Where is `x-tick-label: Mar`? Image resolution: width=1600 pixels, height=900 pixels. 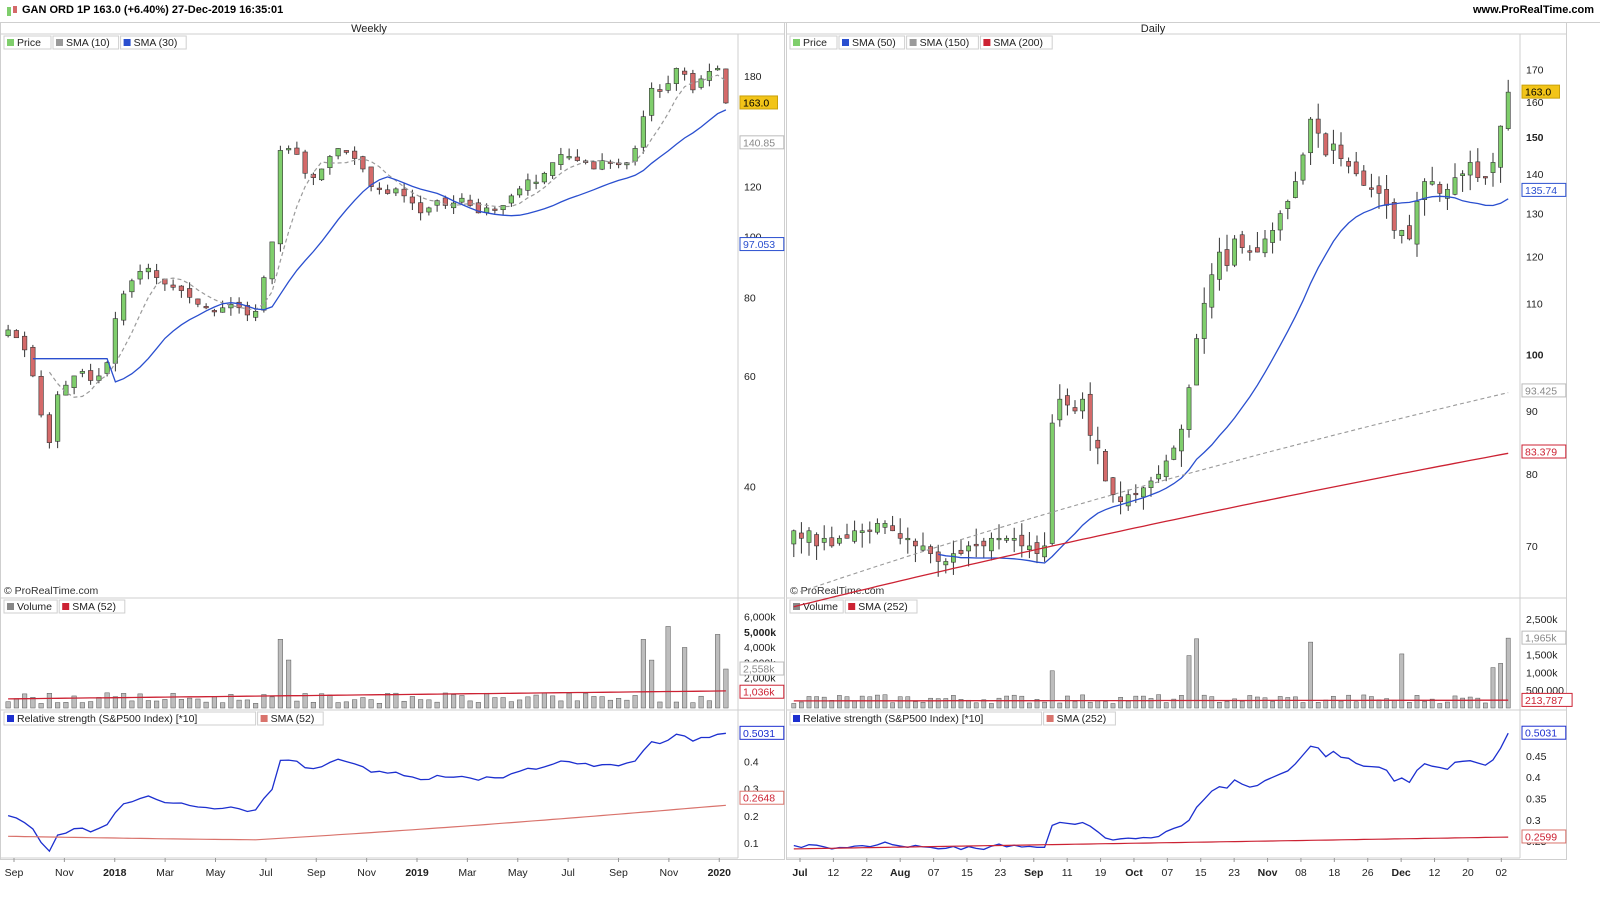 x-tick-label: Mar is located at coordinates (165, 873).